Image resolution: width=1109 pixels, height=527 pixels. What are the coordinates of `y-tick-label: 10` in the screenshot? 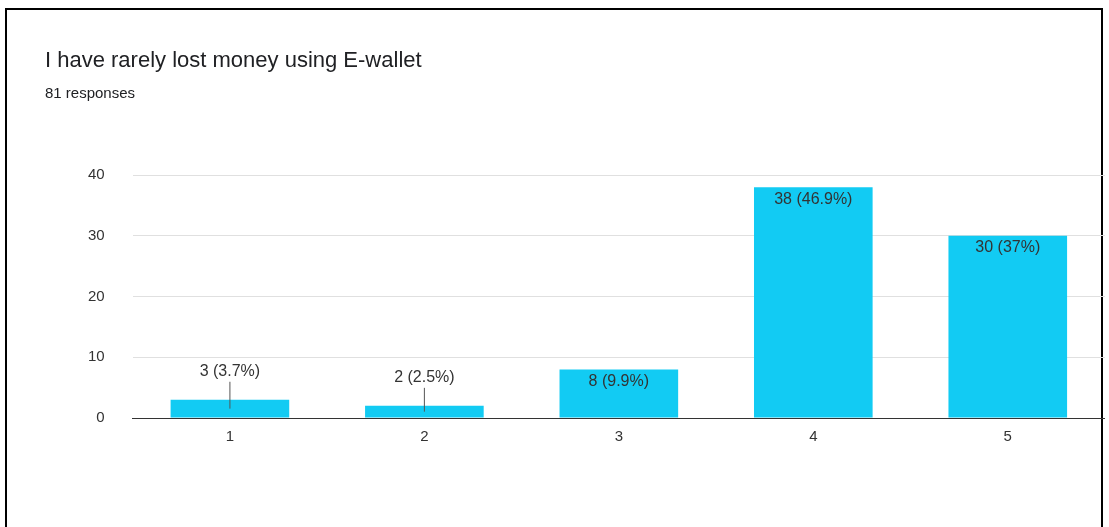 It's located at (96, 356).